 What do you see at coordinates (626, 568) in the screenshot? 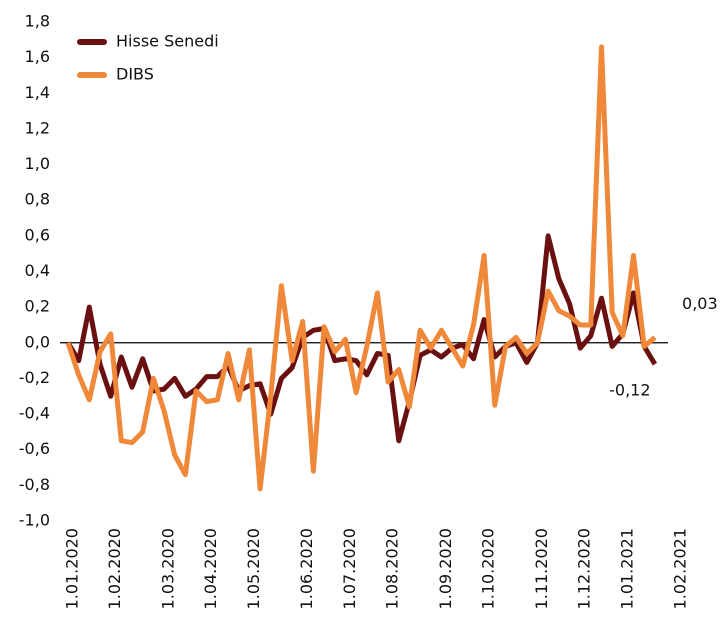
I see `x-tick-label: 1.01.2021` at bounding box center [626, 568].